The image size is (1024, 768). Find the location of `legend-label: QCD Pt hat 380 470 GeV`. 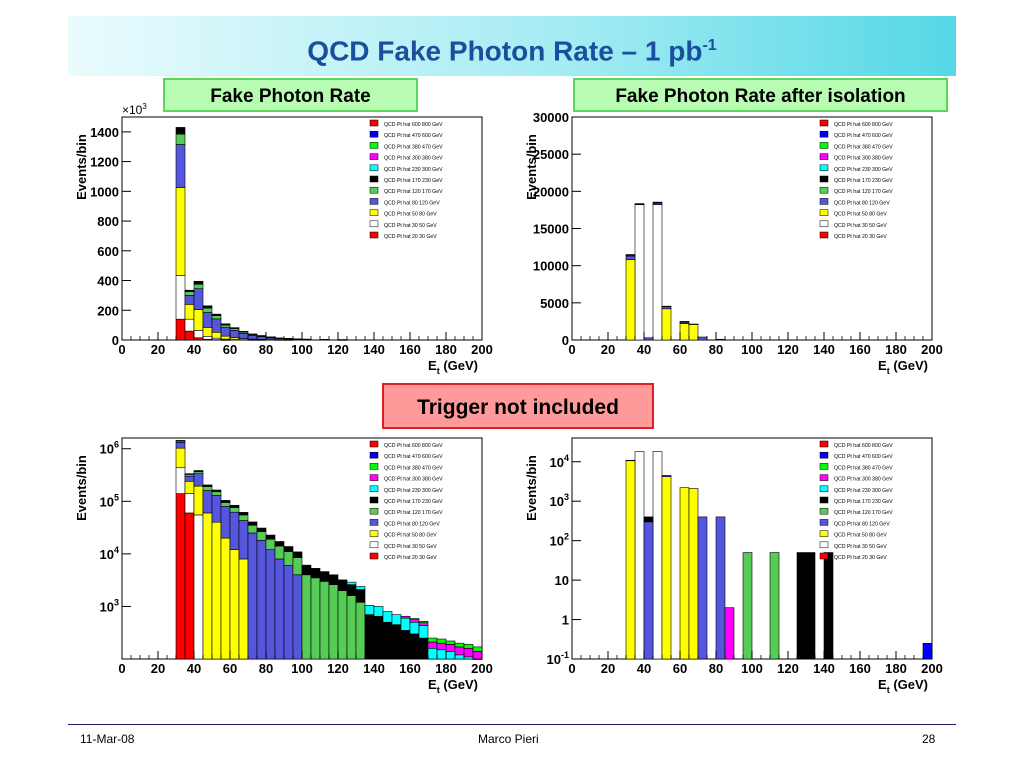

legend-label: QCD Pt hat 380 470 GeV is located at coordinates (863, 147).